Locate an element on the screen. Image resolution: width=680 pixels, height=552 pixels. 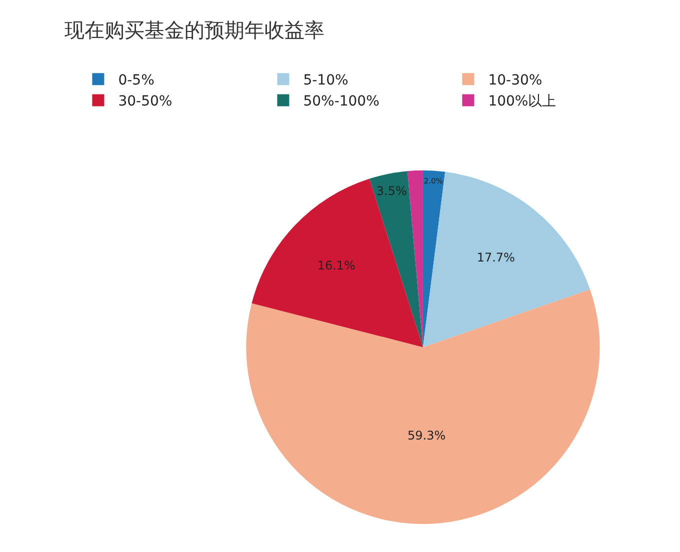
legend-label: 5-10% is located at coordinates (325, 80).